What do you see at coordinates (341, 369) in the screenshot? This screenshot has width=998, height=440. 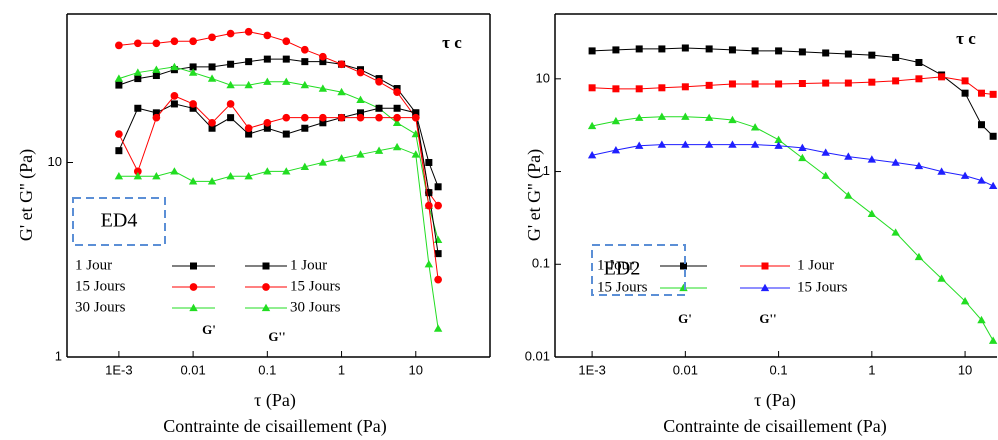 I see `x-tick-label: 1` at bounding box center [341, 369].